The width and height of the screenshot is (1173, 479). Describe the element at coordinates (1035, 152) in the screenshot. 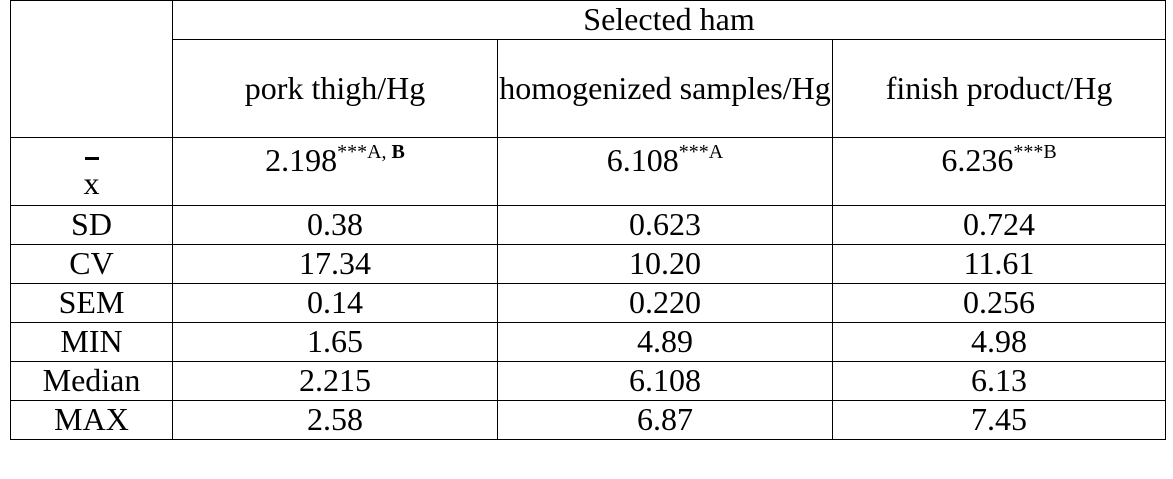

I see `significance-marker: ***B` at that location.